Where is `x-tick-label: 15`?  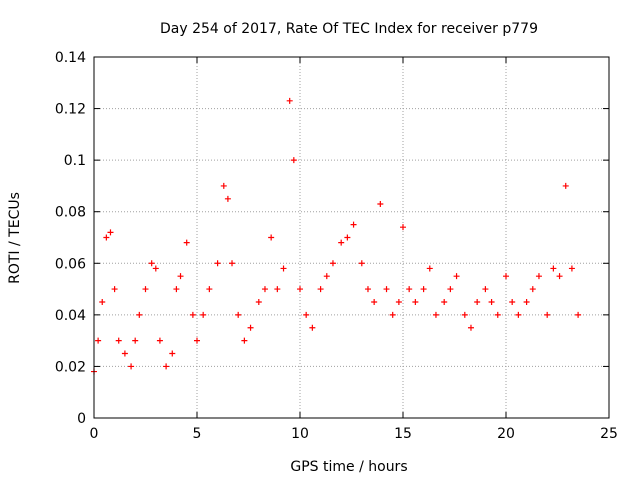
x-tick-label: 15 is located at coordinates (403, 434).